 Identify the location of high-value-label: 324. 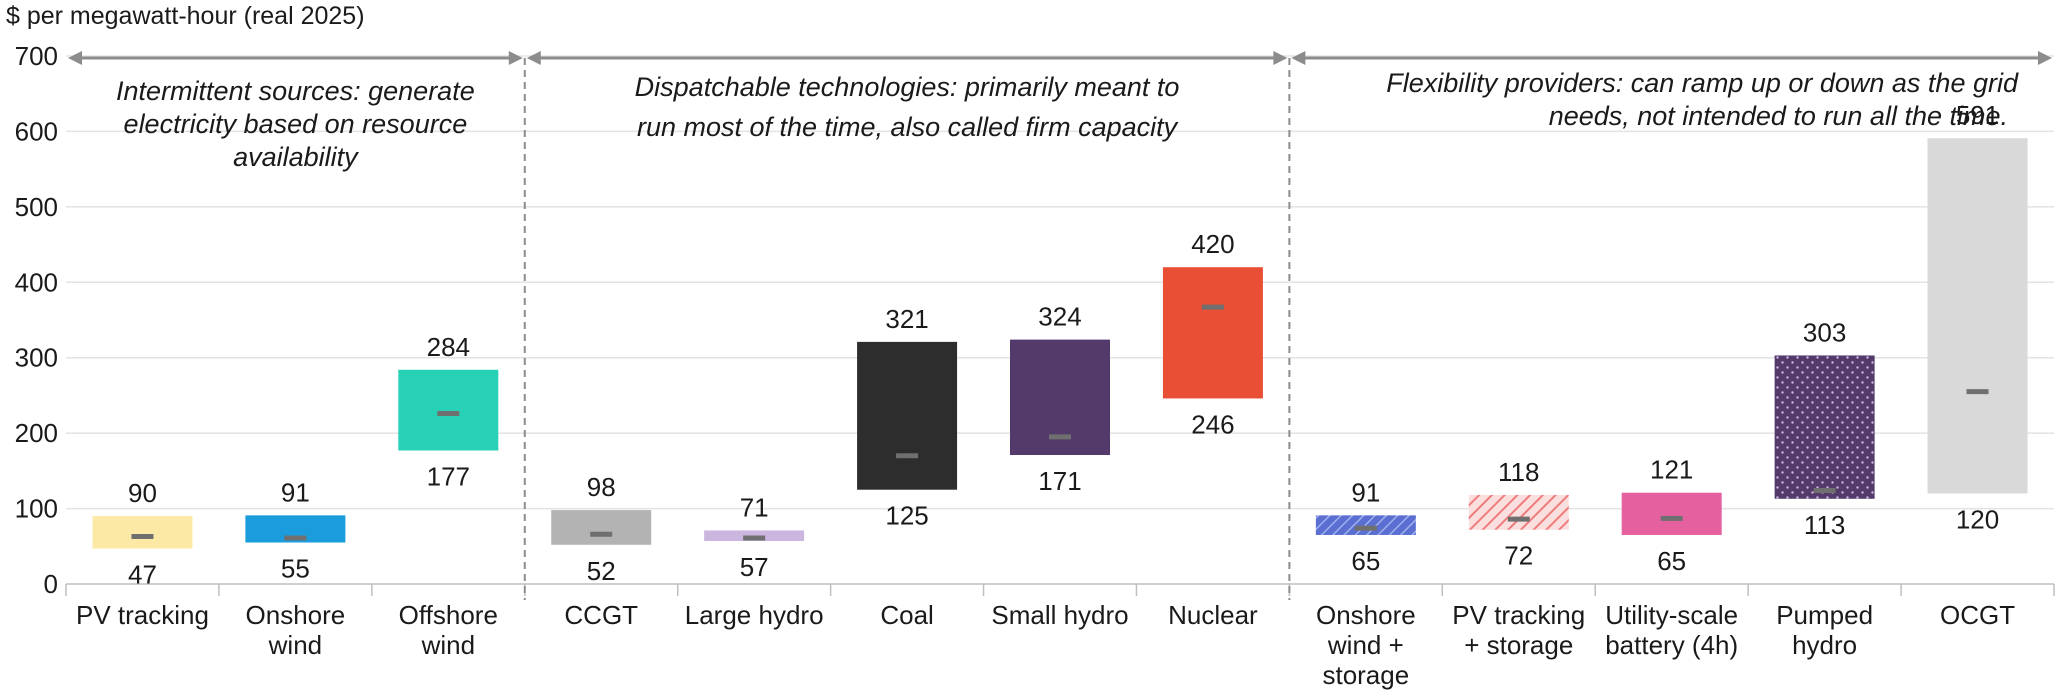
(1059, 317).